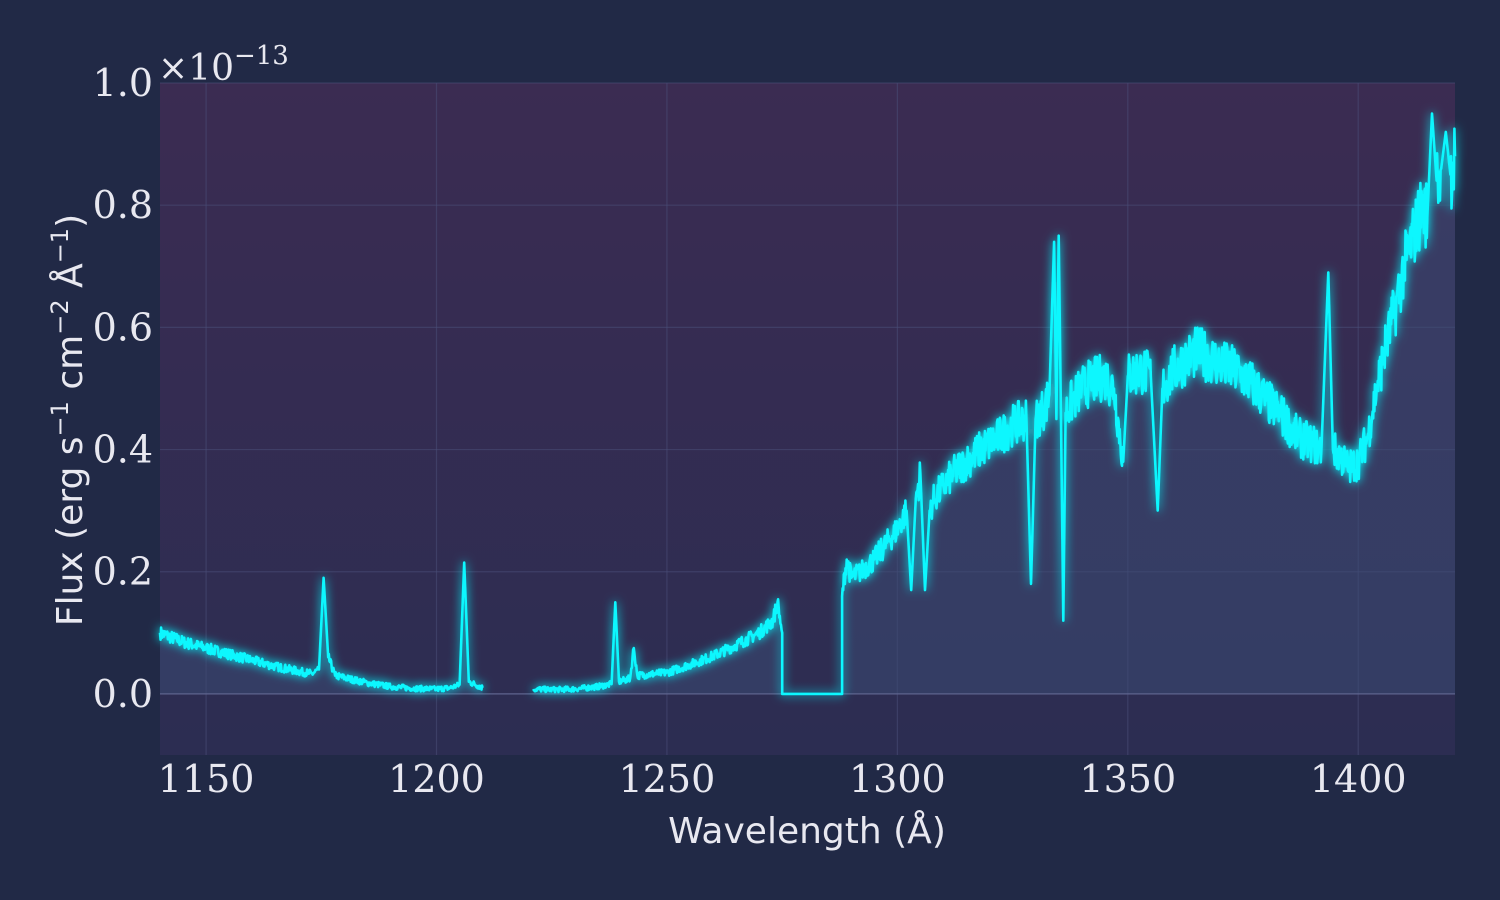  Describe the element at coordinates (123, 205) in the screenshot. I see `y-tick-label: 0.8` at that location.